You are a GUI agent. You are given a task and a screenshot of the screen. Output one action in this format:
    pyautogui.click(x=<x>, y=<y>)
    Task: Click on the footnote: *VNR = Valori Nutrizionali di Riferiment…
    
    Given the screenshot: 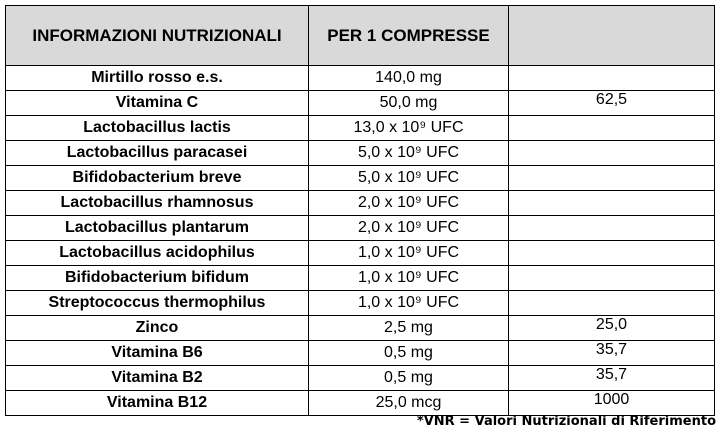 What is the action you would take?
    pyautogui.click(x=566, y=421)
    